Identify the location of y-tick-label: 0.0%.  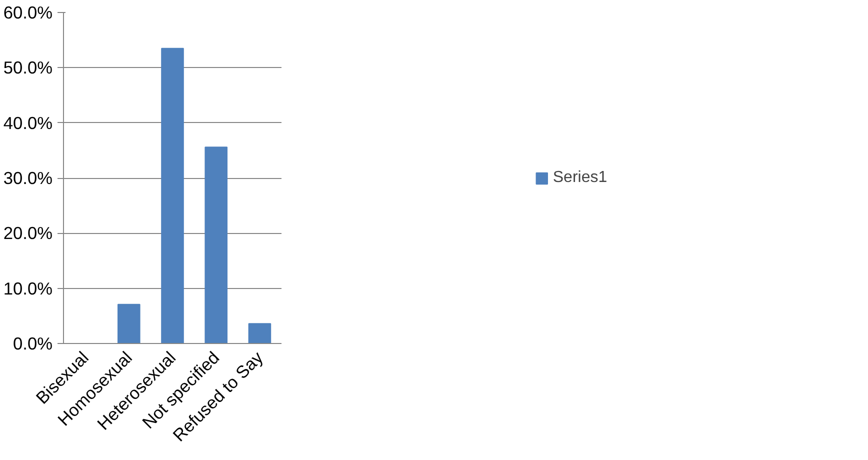
(33, 344).